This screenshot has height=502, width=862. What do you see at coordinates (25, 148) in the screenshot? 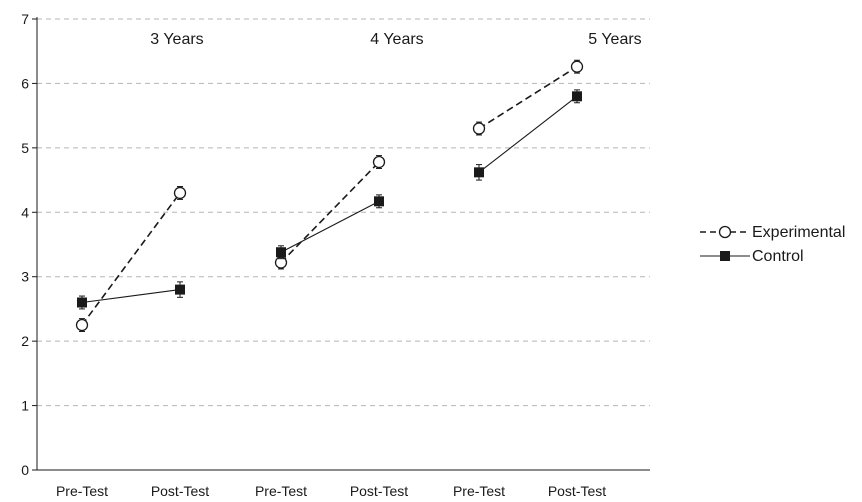
I see `y-tick-label: 5` at bounding box center [25, 148].